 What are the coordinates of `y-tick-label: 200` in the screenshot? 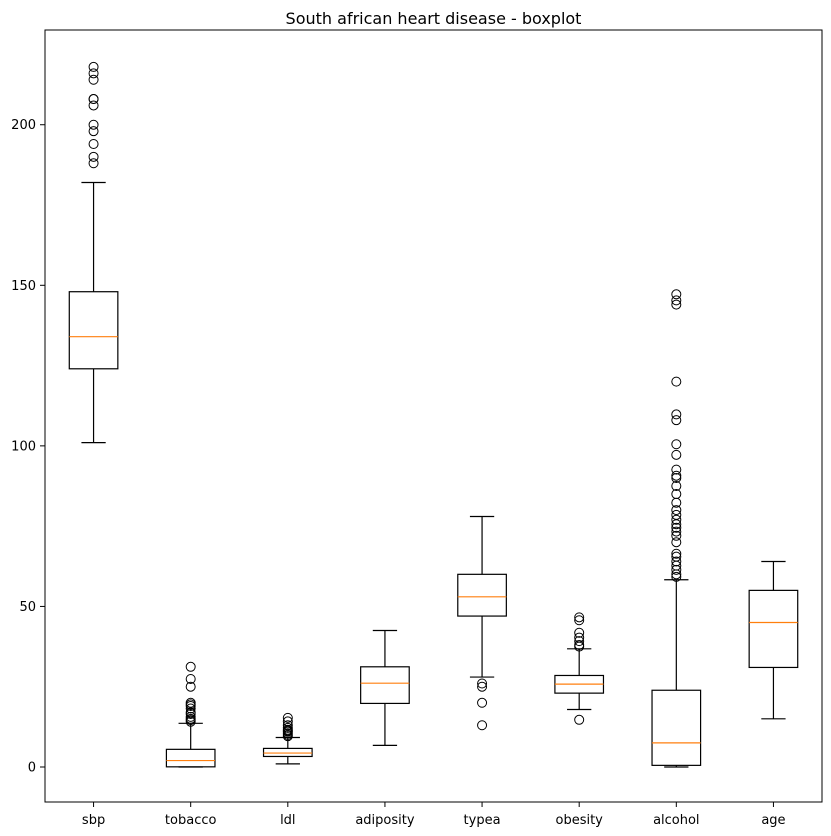 It's located at (23, 125).